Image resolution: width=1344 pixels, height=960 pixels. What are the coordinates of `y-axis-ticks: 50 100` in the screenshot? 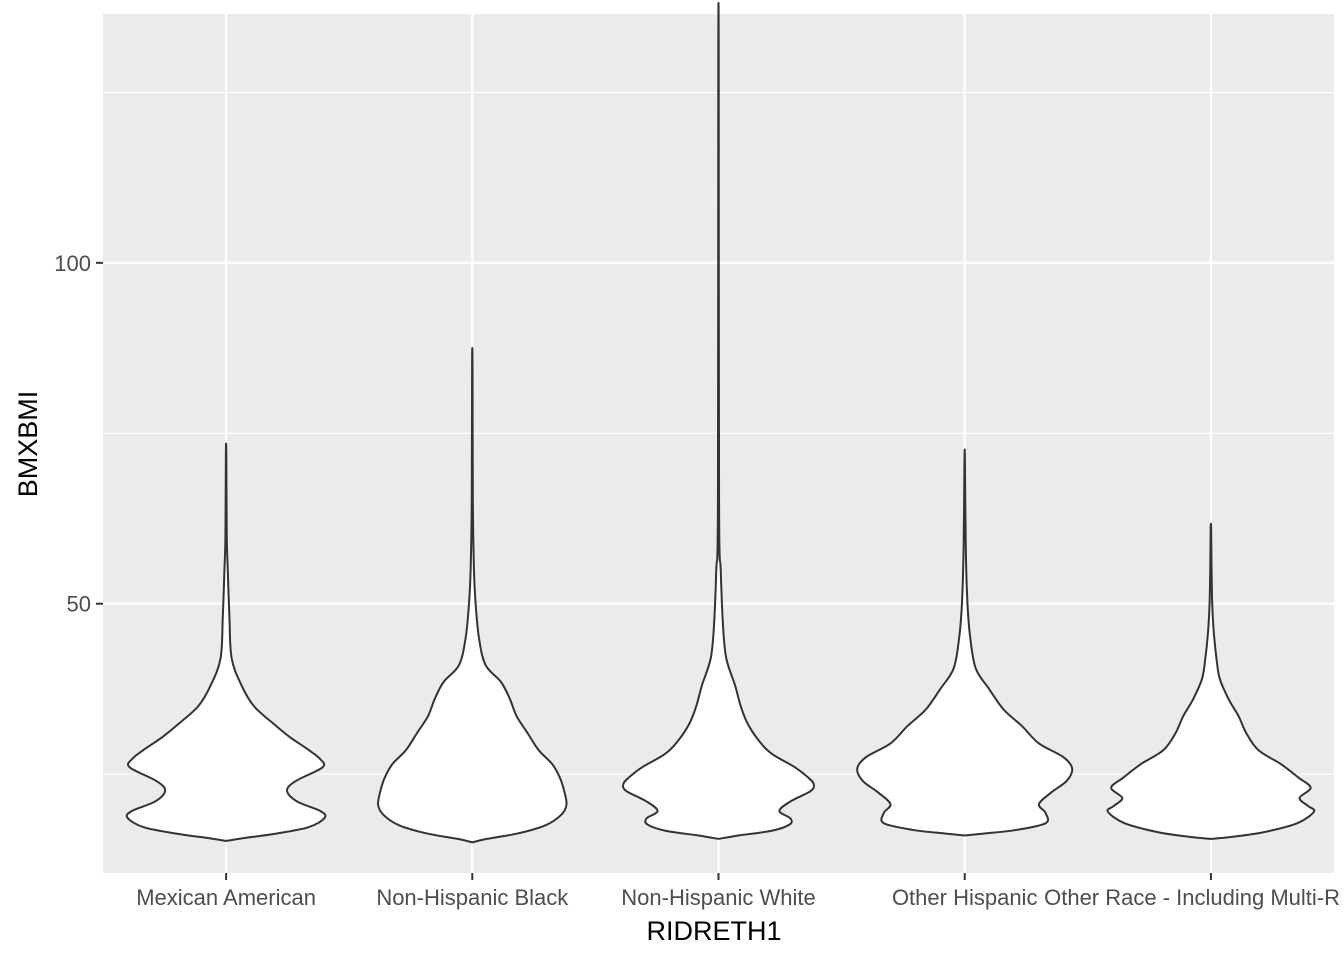 It's located at (78, 434).